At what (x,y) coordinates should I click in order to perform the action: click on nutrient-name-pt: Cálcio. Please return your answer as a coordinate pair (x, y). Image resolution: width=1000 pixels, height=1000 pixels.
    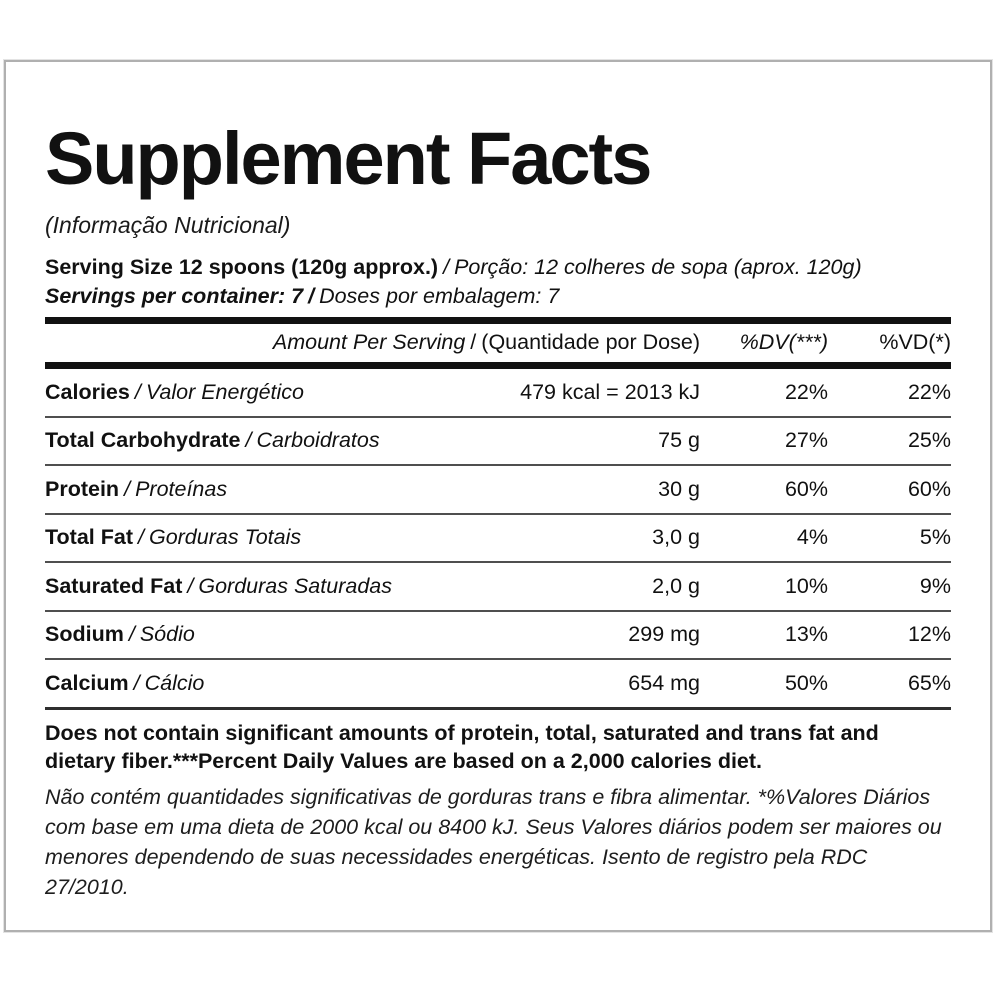
    Looking at the image, I should click on (174, 682).